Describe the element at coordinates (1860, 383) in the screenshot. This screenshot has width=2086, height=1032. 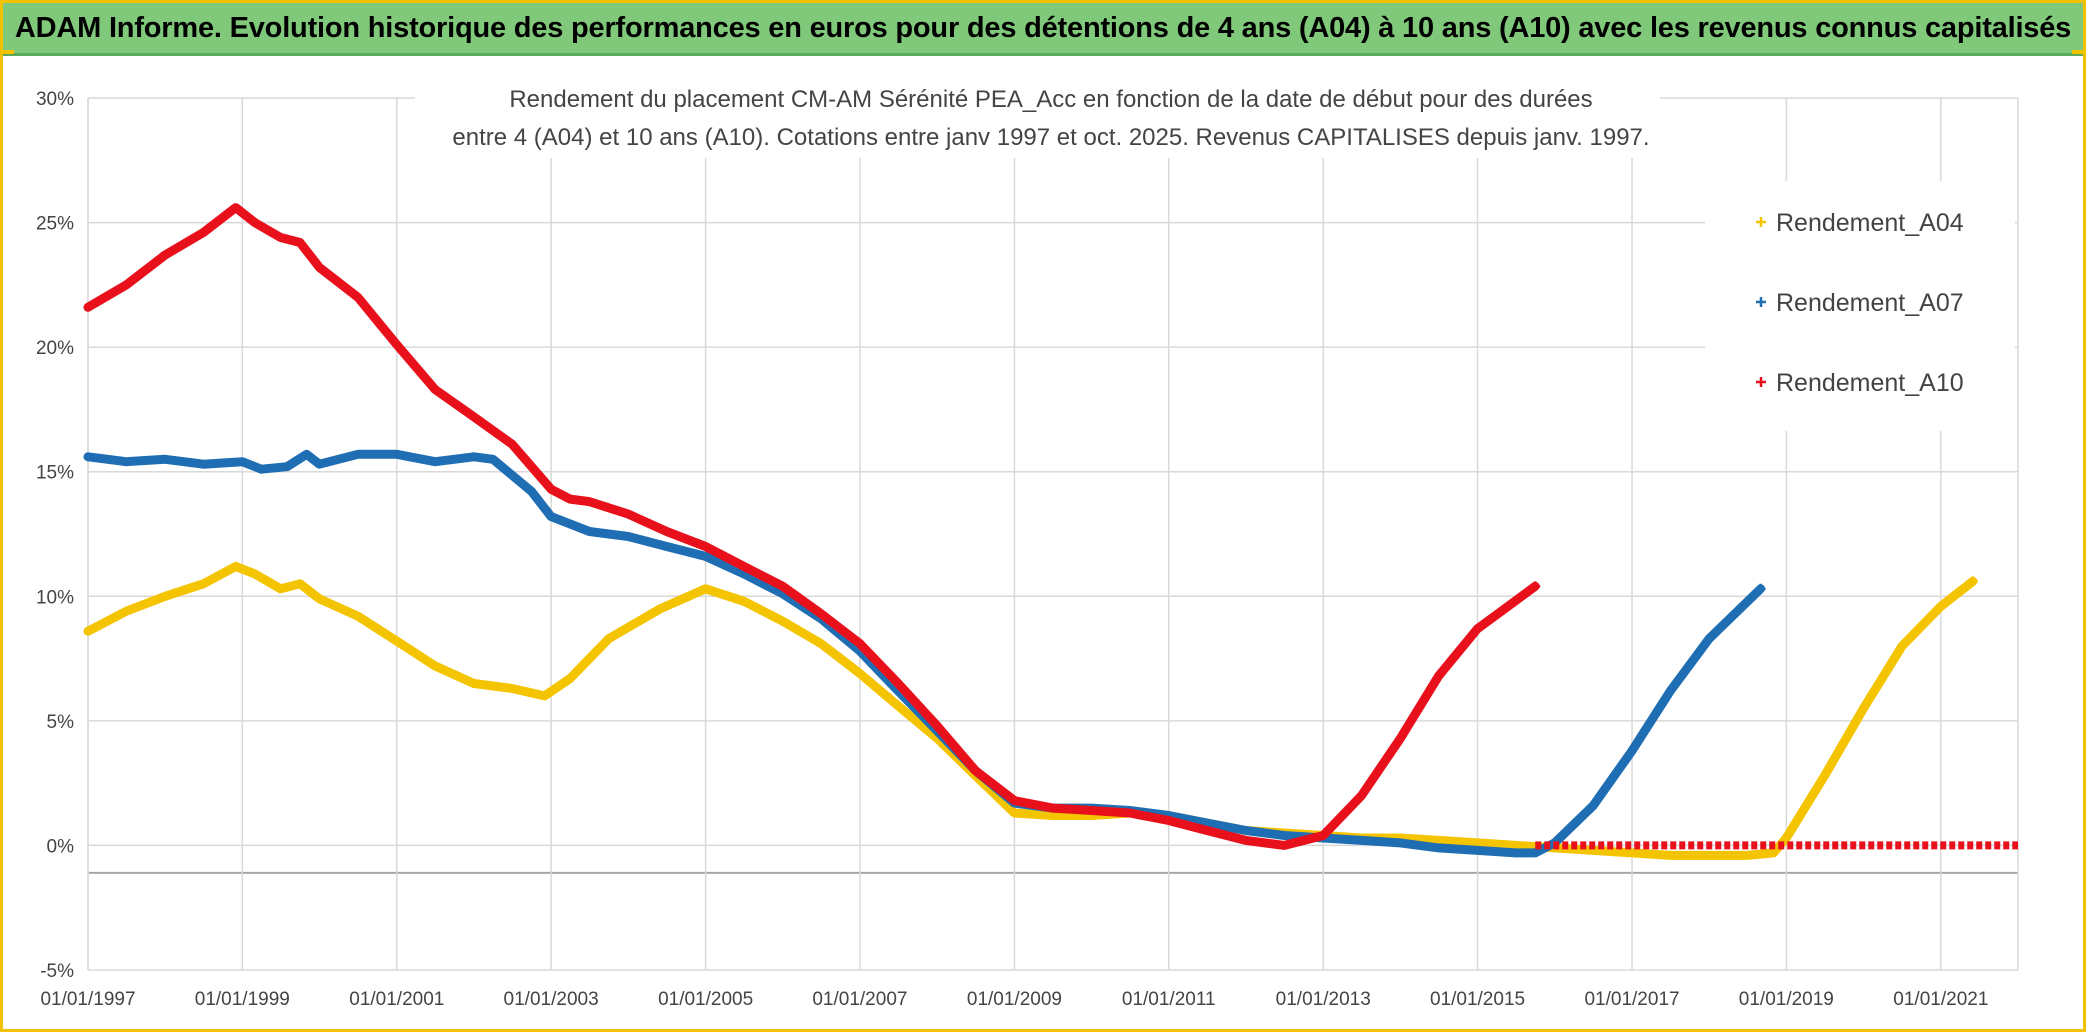
I see `legend-item-Rendement_A10: Rendement_A10` at that location.